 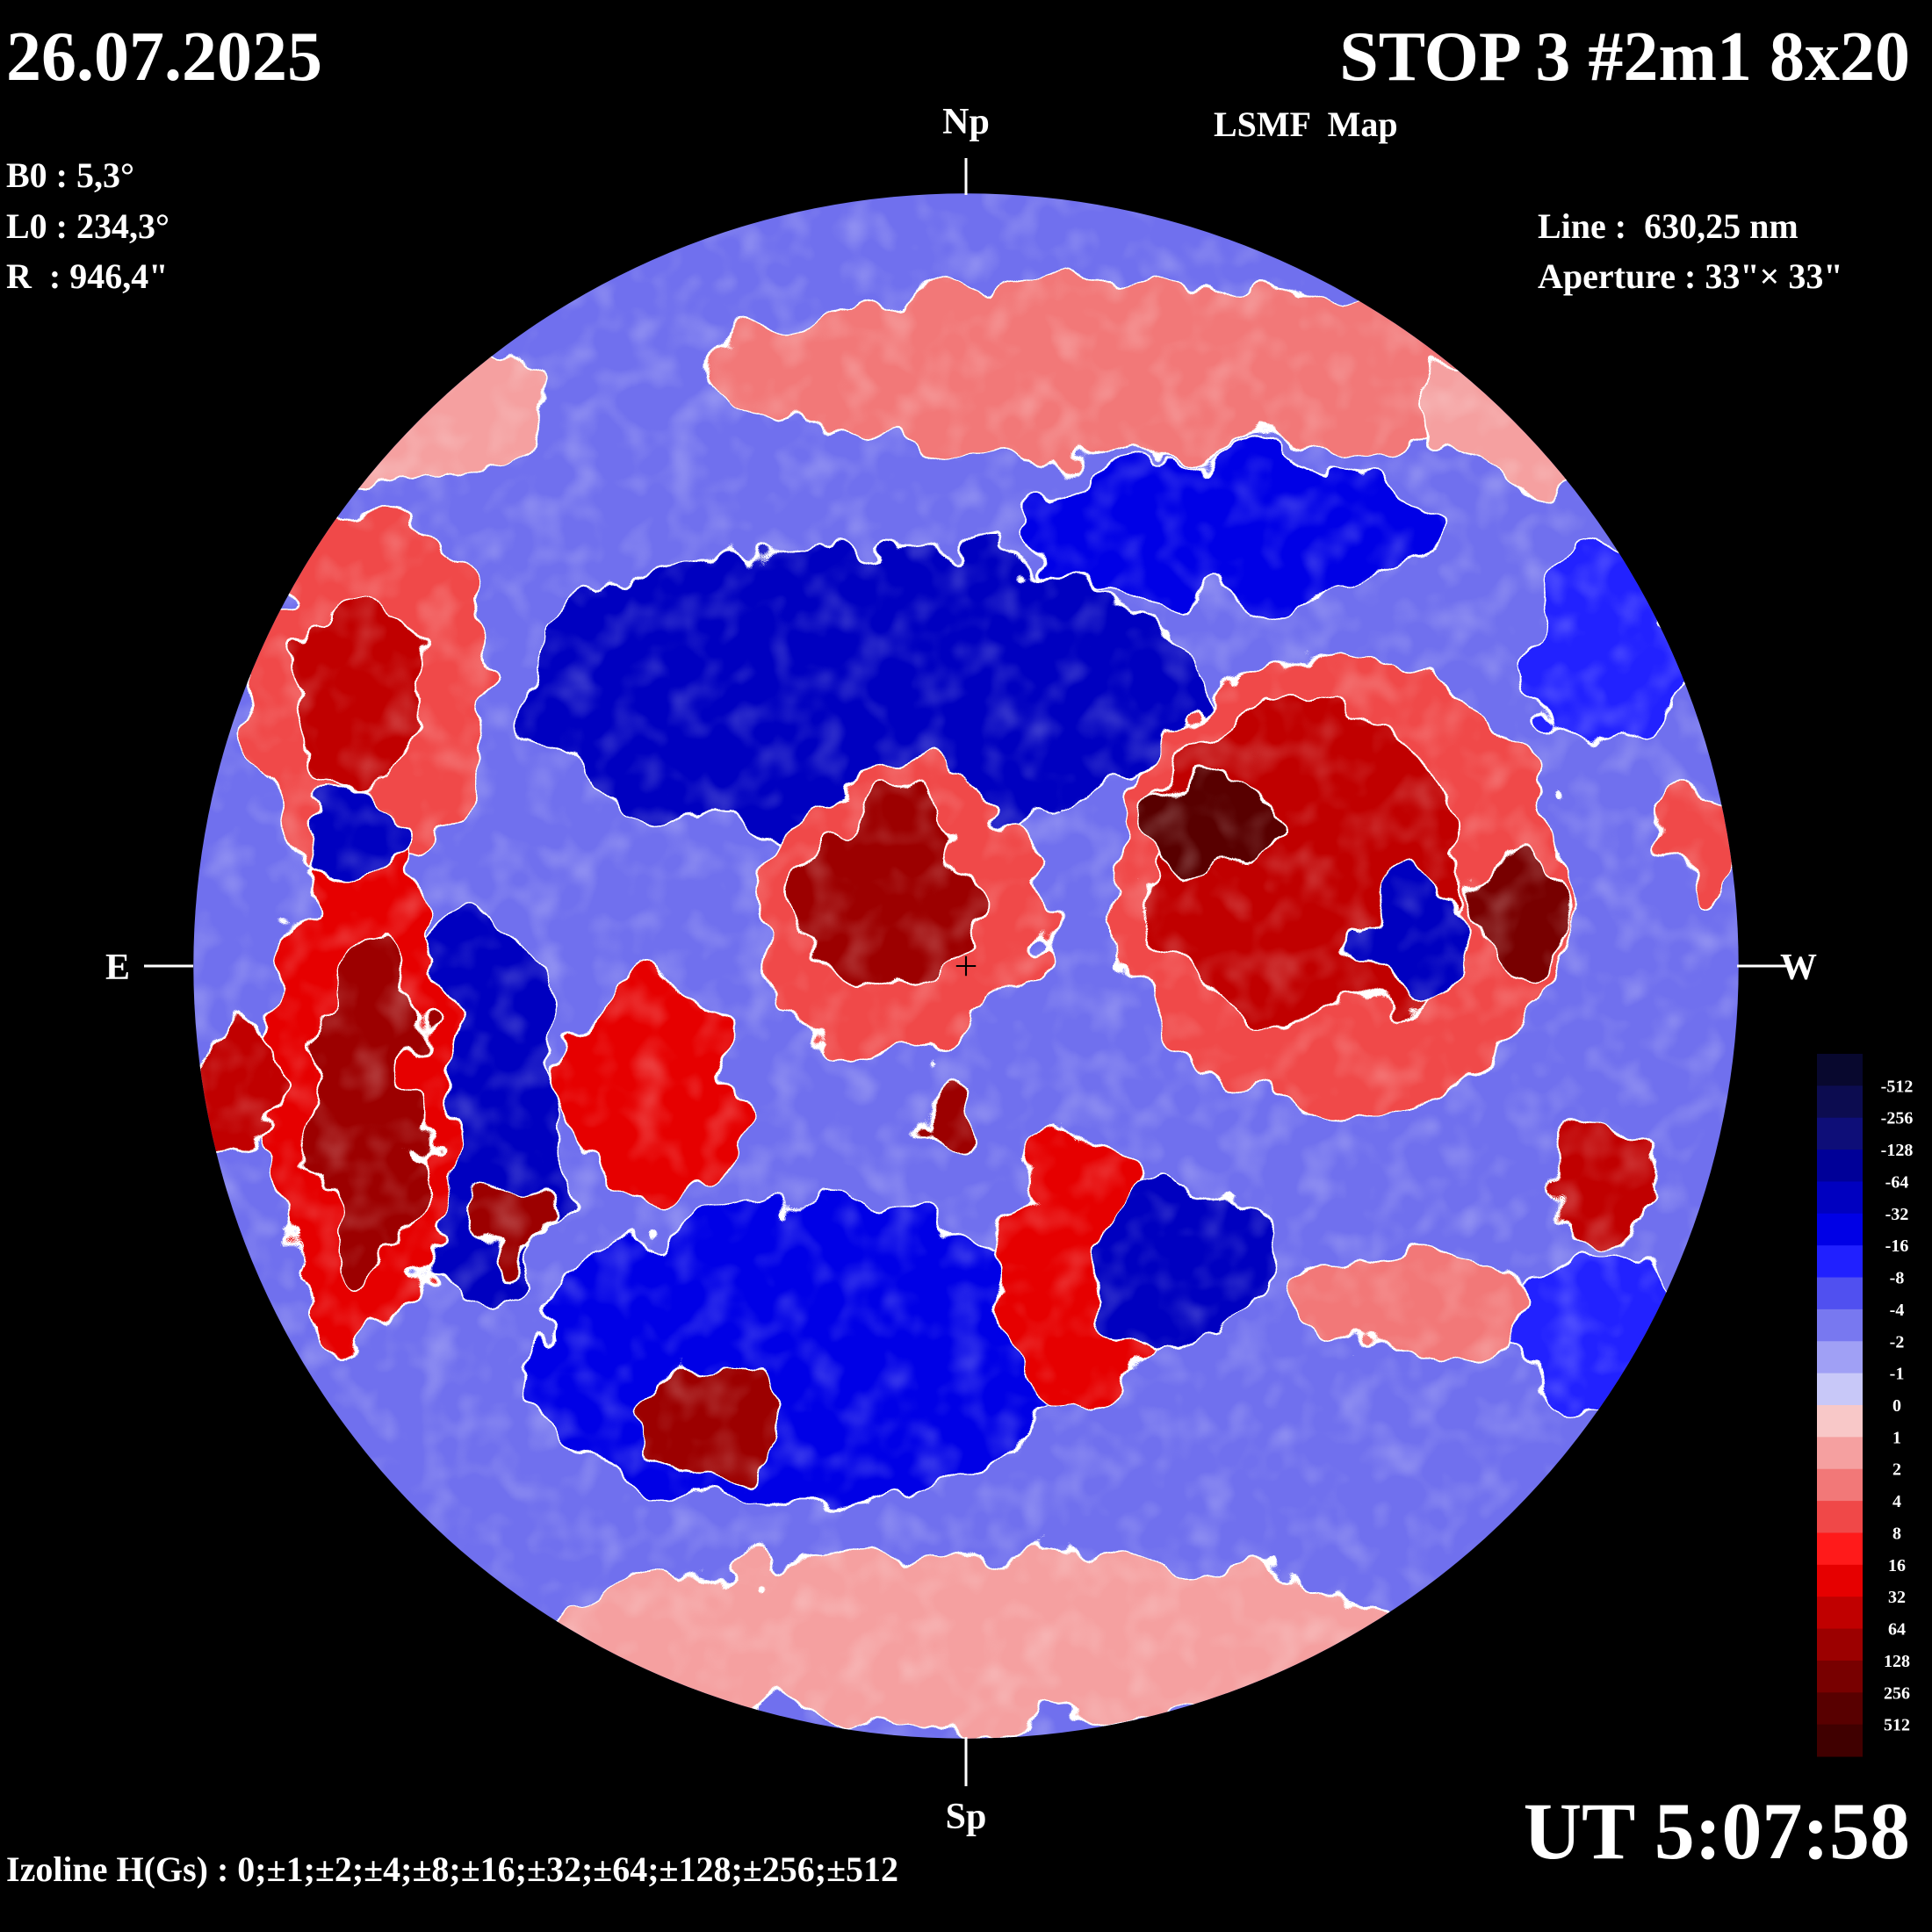 What do you see at coordinates (70, 175) in the screenshot?
I see `parameter: B0 : 5,3°` at bounding box center [70, 175].